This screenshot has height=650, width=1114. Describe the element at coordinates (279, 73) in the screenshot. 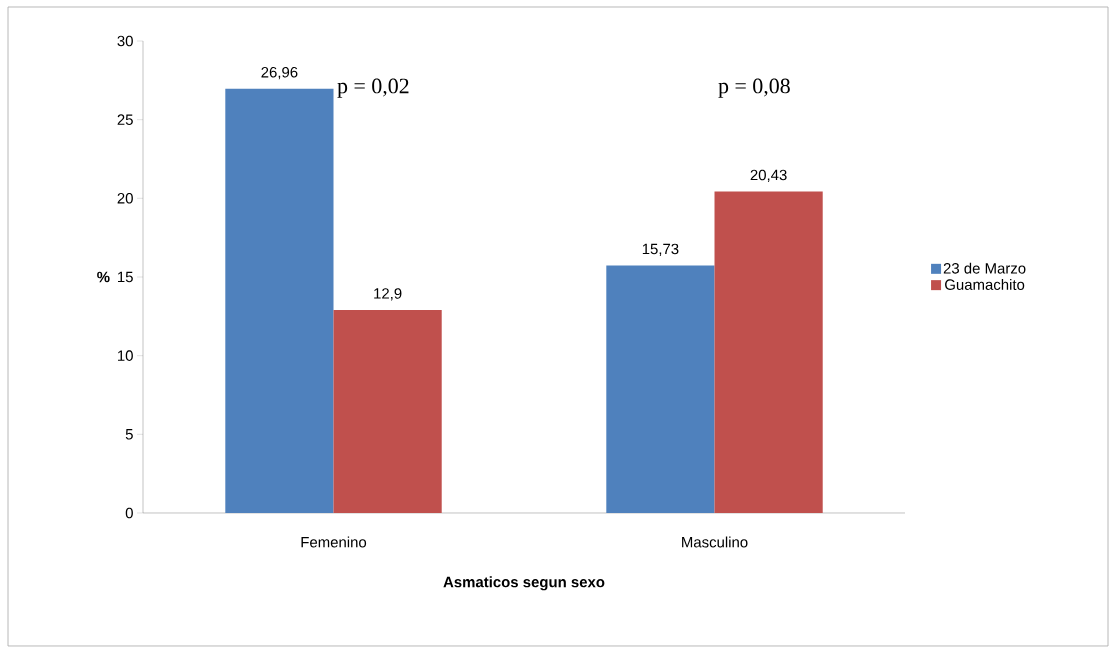

I see `data-label: 26,96` at that location.